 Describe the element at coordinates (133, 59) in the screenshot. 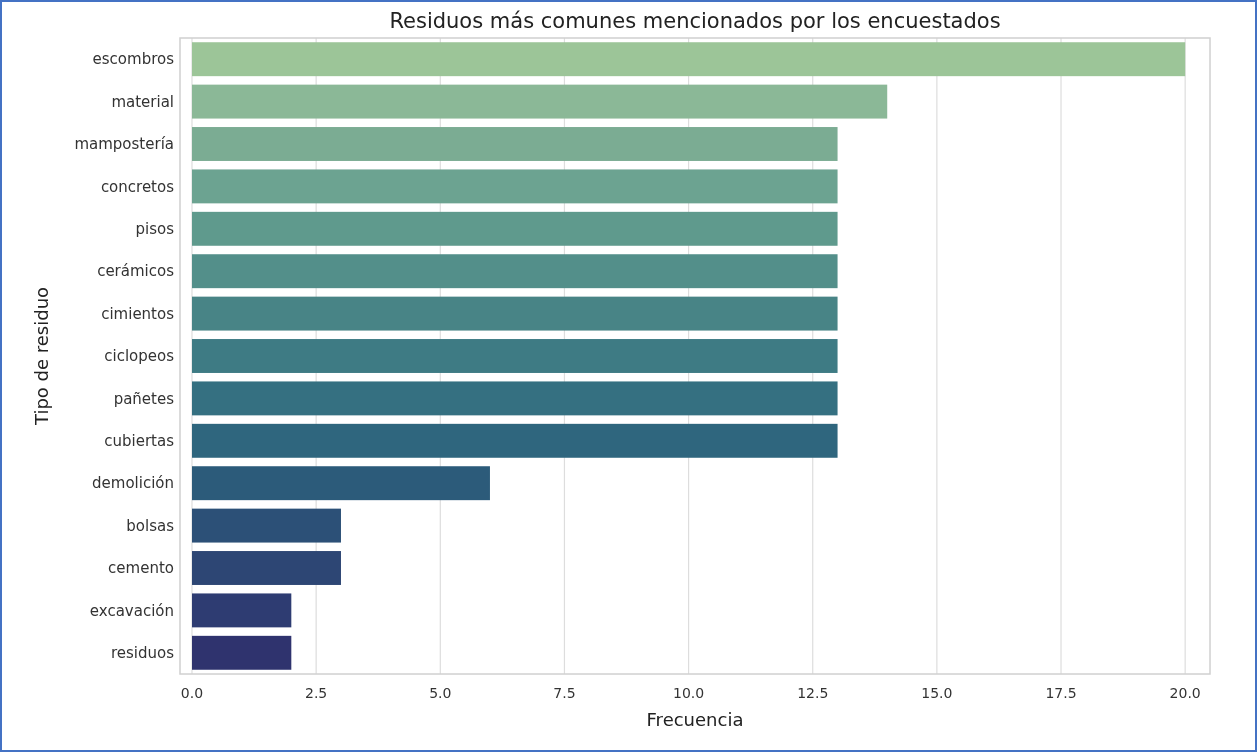

I see `y-tick-label: escombros` at that location.